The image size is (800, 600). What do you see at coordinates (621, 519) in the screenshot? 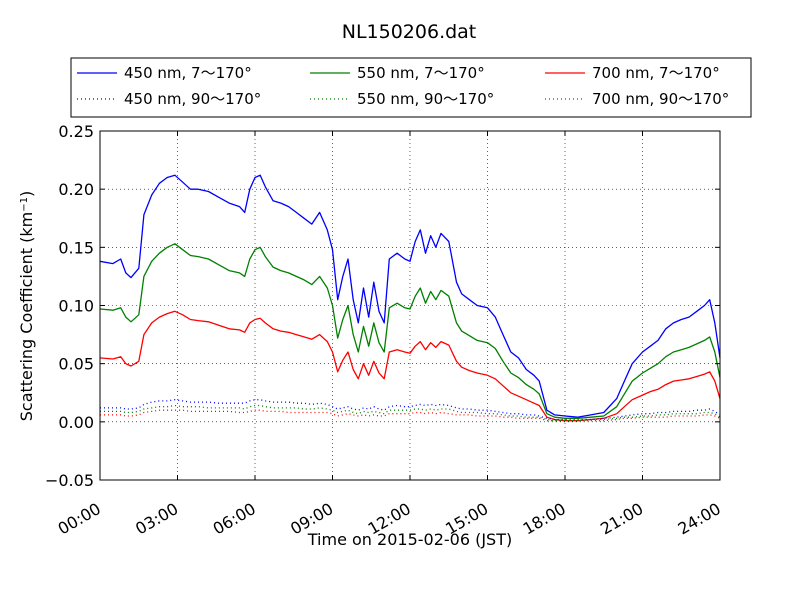
I see `x-tick-label: 21:00` at bounding box center [621, 519].